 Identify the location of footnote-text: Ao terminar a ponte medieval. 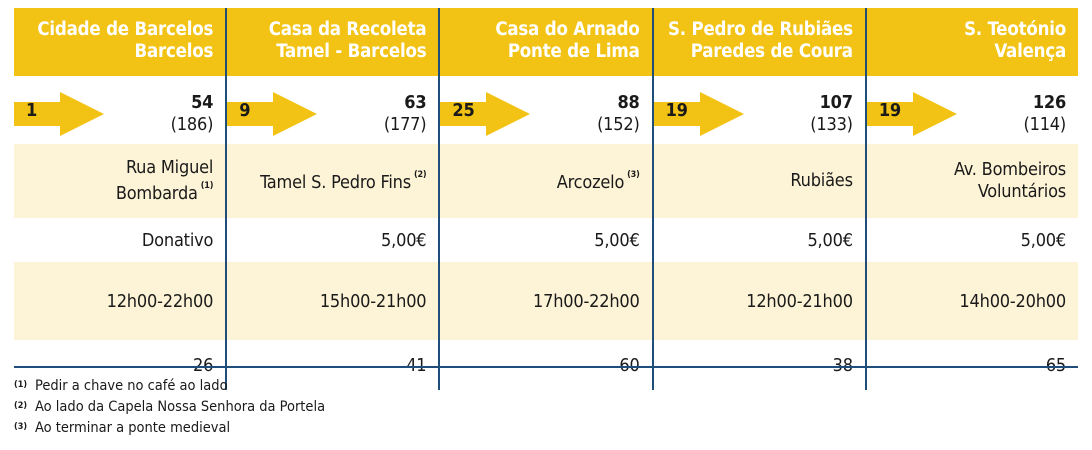
(133, 428).